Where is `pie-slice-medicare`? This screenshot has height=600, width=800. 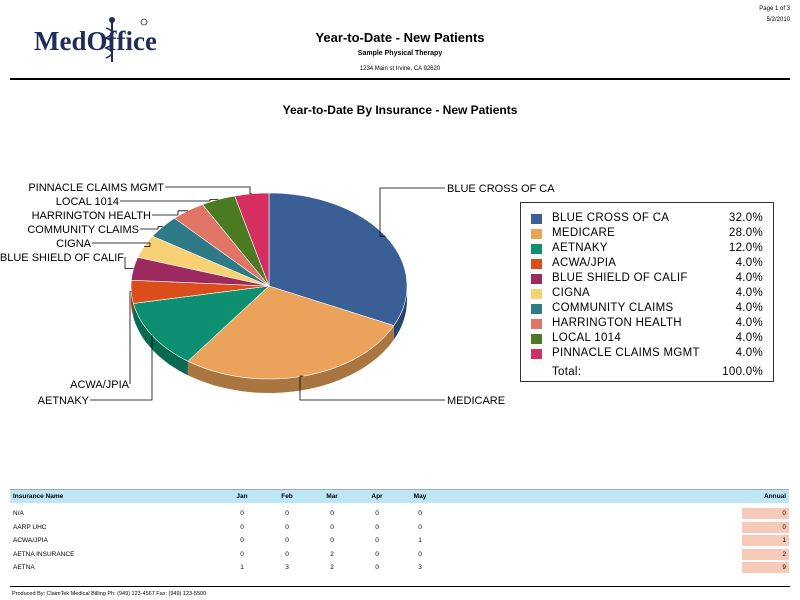 pie-slice-medicare is located at coordinates (291, 332).